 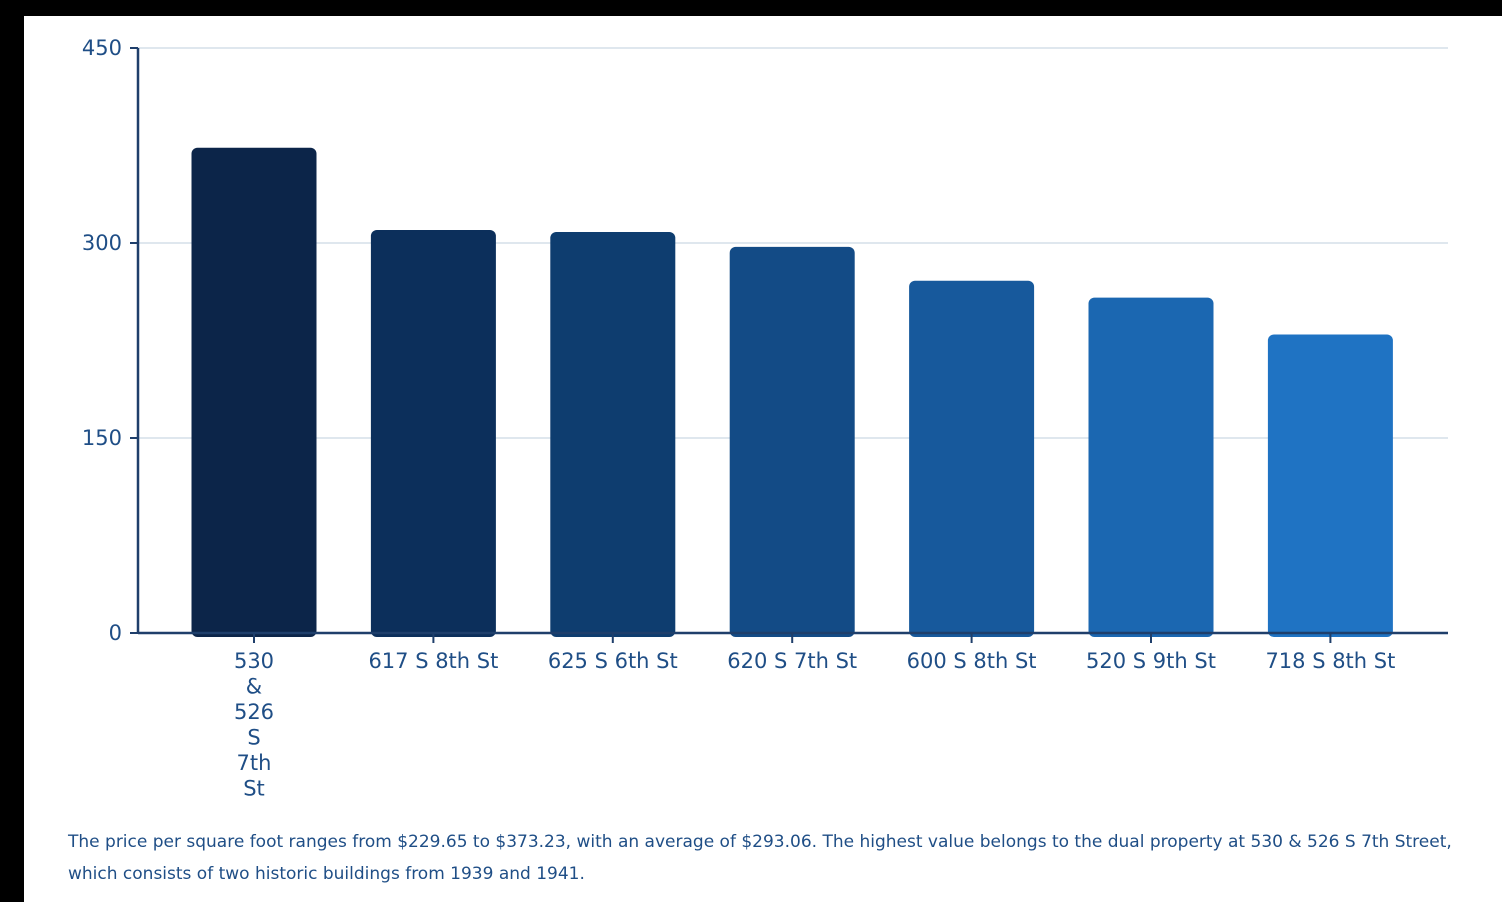 What do you see at coordinates (254, 687) in the screenshot?
I see `x-tick-label-line: &` at bounding box center [254, 687].